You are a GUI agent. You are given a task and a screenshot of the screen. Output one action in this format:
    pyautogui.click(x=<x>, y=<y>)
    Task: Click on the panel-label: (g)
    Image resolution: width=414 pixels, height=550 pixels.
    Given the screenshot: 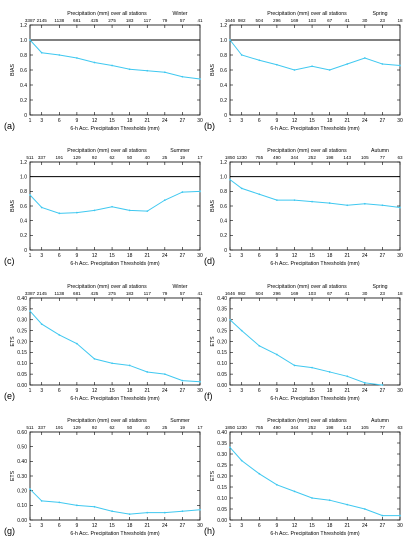 What is the action you would take?
    pyautogui.click(x=9, y=531)
    